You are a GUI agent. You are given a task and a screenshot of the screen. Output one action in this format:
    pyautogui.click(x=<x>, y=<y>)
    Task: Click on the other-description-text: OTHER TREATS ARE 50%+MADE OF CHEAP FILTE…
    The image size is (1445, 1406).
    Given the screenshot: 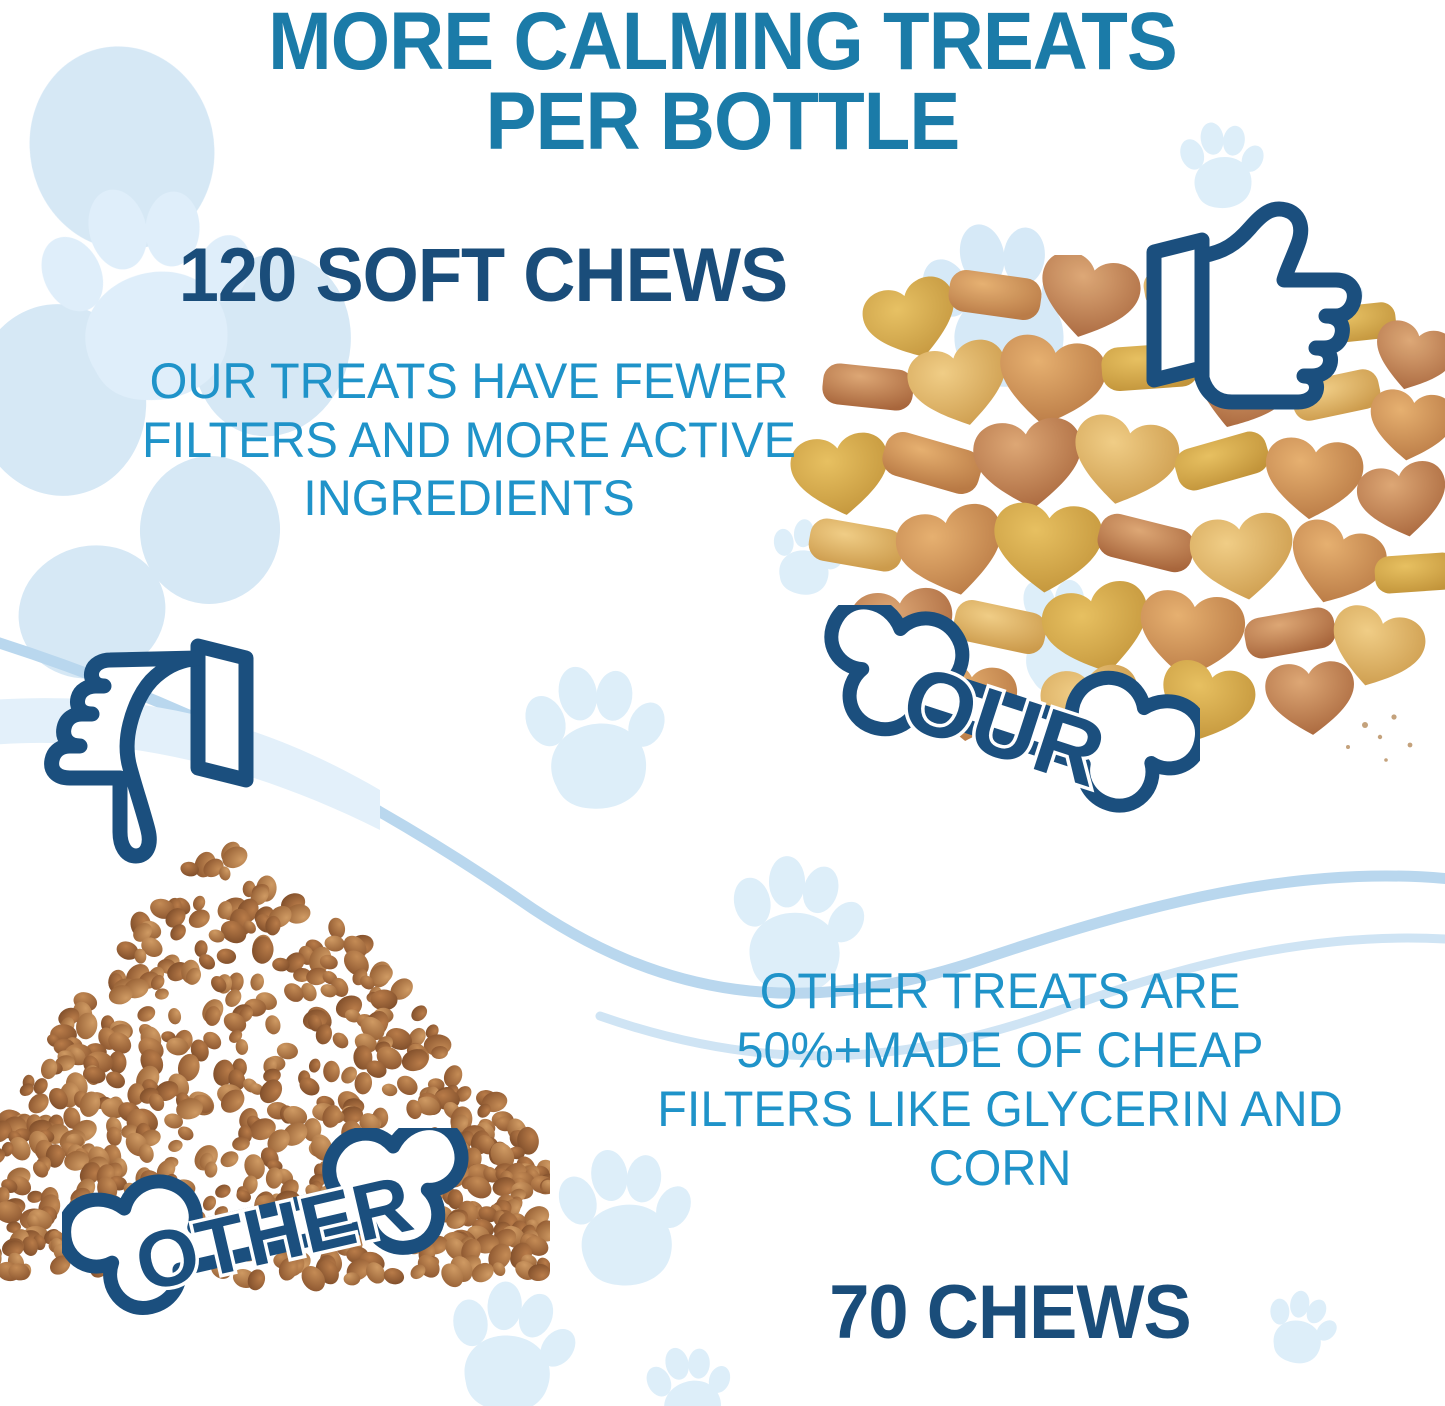 What is the action you would take?
    pyautogui.click(x=1000, y=1079)
    